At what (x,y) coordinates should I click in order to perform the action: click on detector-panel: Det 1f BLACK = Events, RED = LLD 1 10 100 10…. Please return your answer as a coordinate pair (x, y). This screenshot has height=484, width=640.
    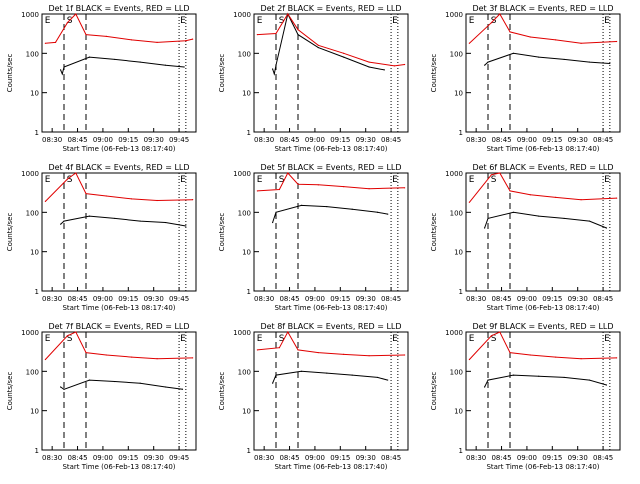
    Looking at the image, I should click on (101, 78).